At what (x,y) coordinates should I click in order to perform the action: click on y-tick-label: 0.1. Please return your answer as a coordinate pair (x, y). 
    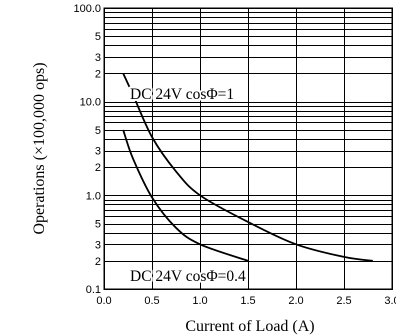
    Looking at the image, I should click on (93, 290).